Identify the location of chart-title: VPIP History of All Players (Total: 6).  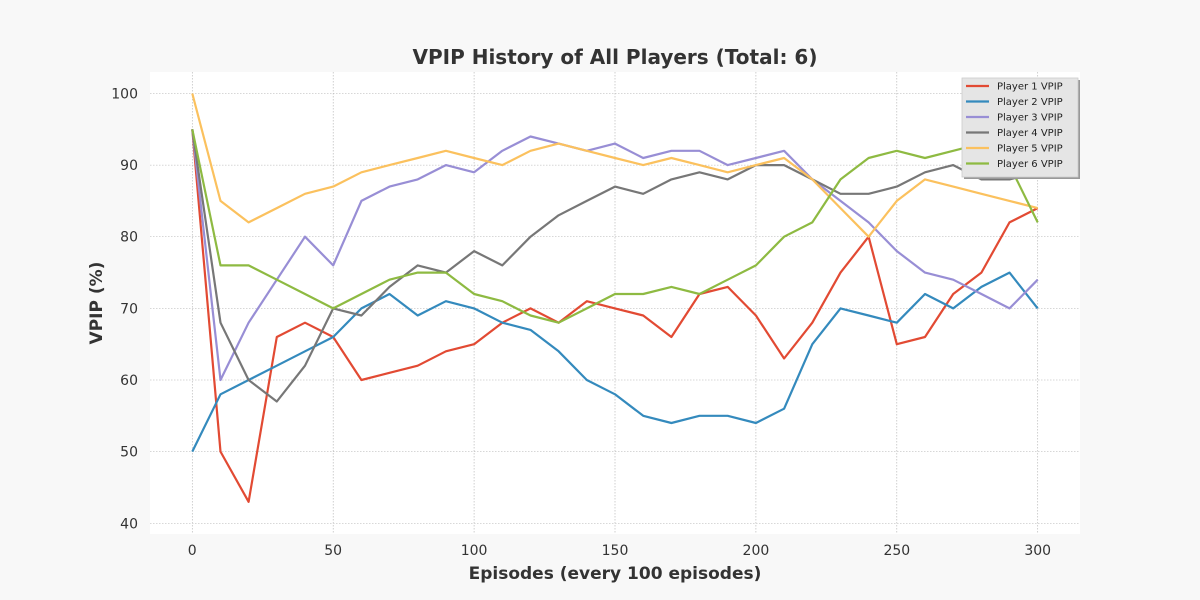
(615, 57).